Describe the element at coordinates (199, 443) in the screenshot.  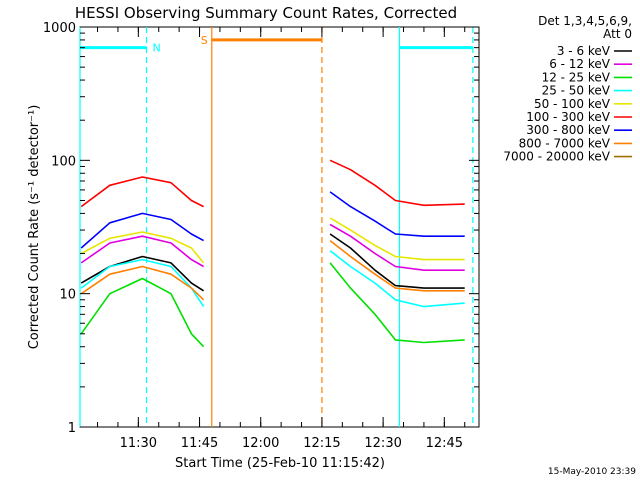
I see `x-tick-label: 11:45` at that location.